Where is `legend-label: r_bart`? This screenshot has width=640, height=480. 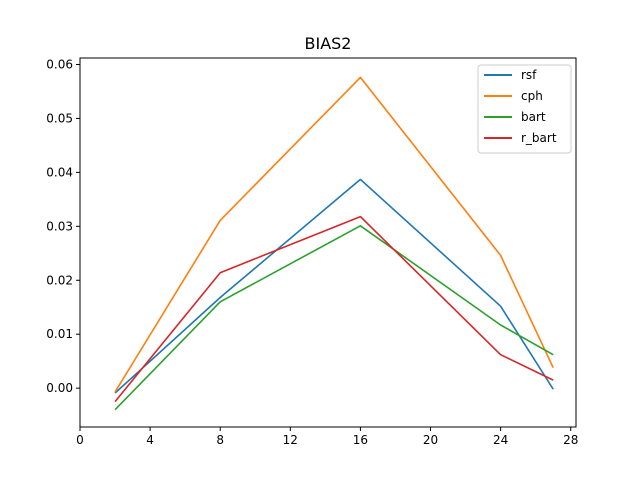
legend-label: r_bart is located at coordinates (539, 138).